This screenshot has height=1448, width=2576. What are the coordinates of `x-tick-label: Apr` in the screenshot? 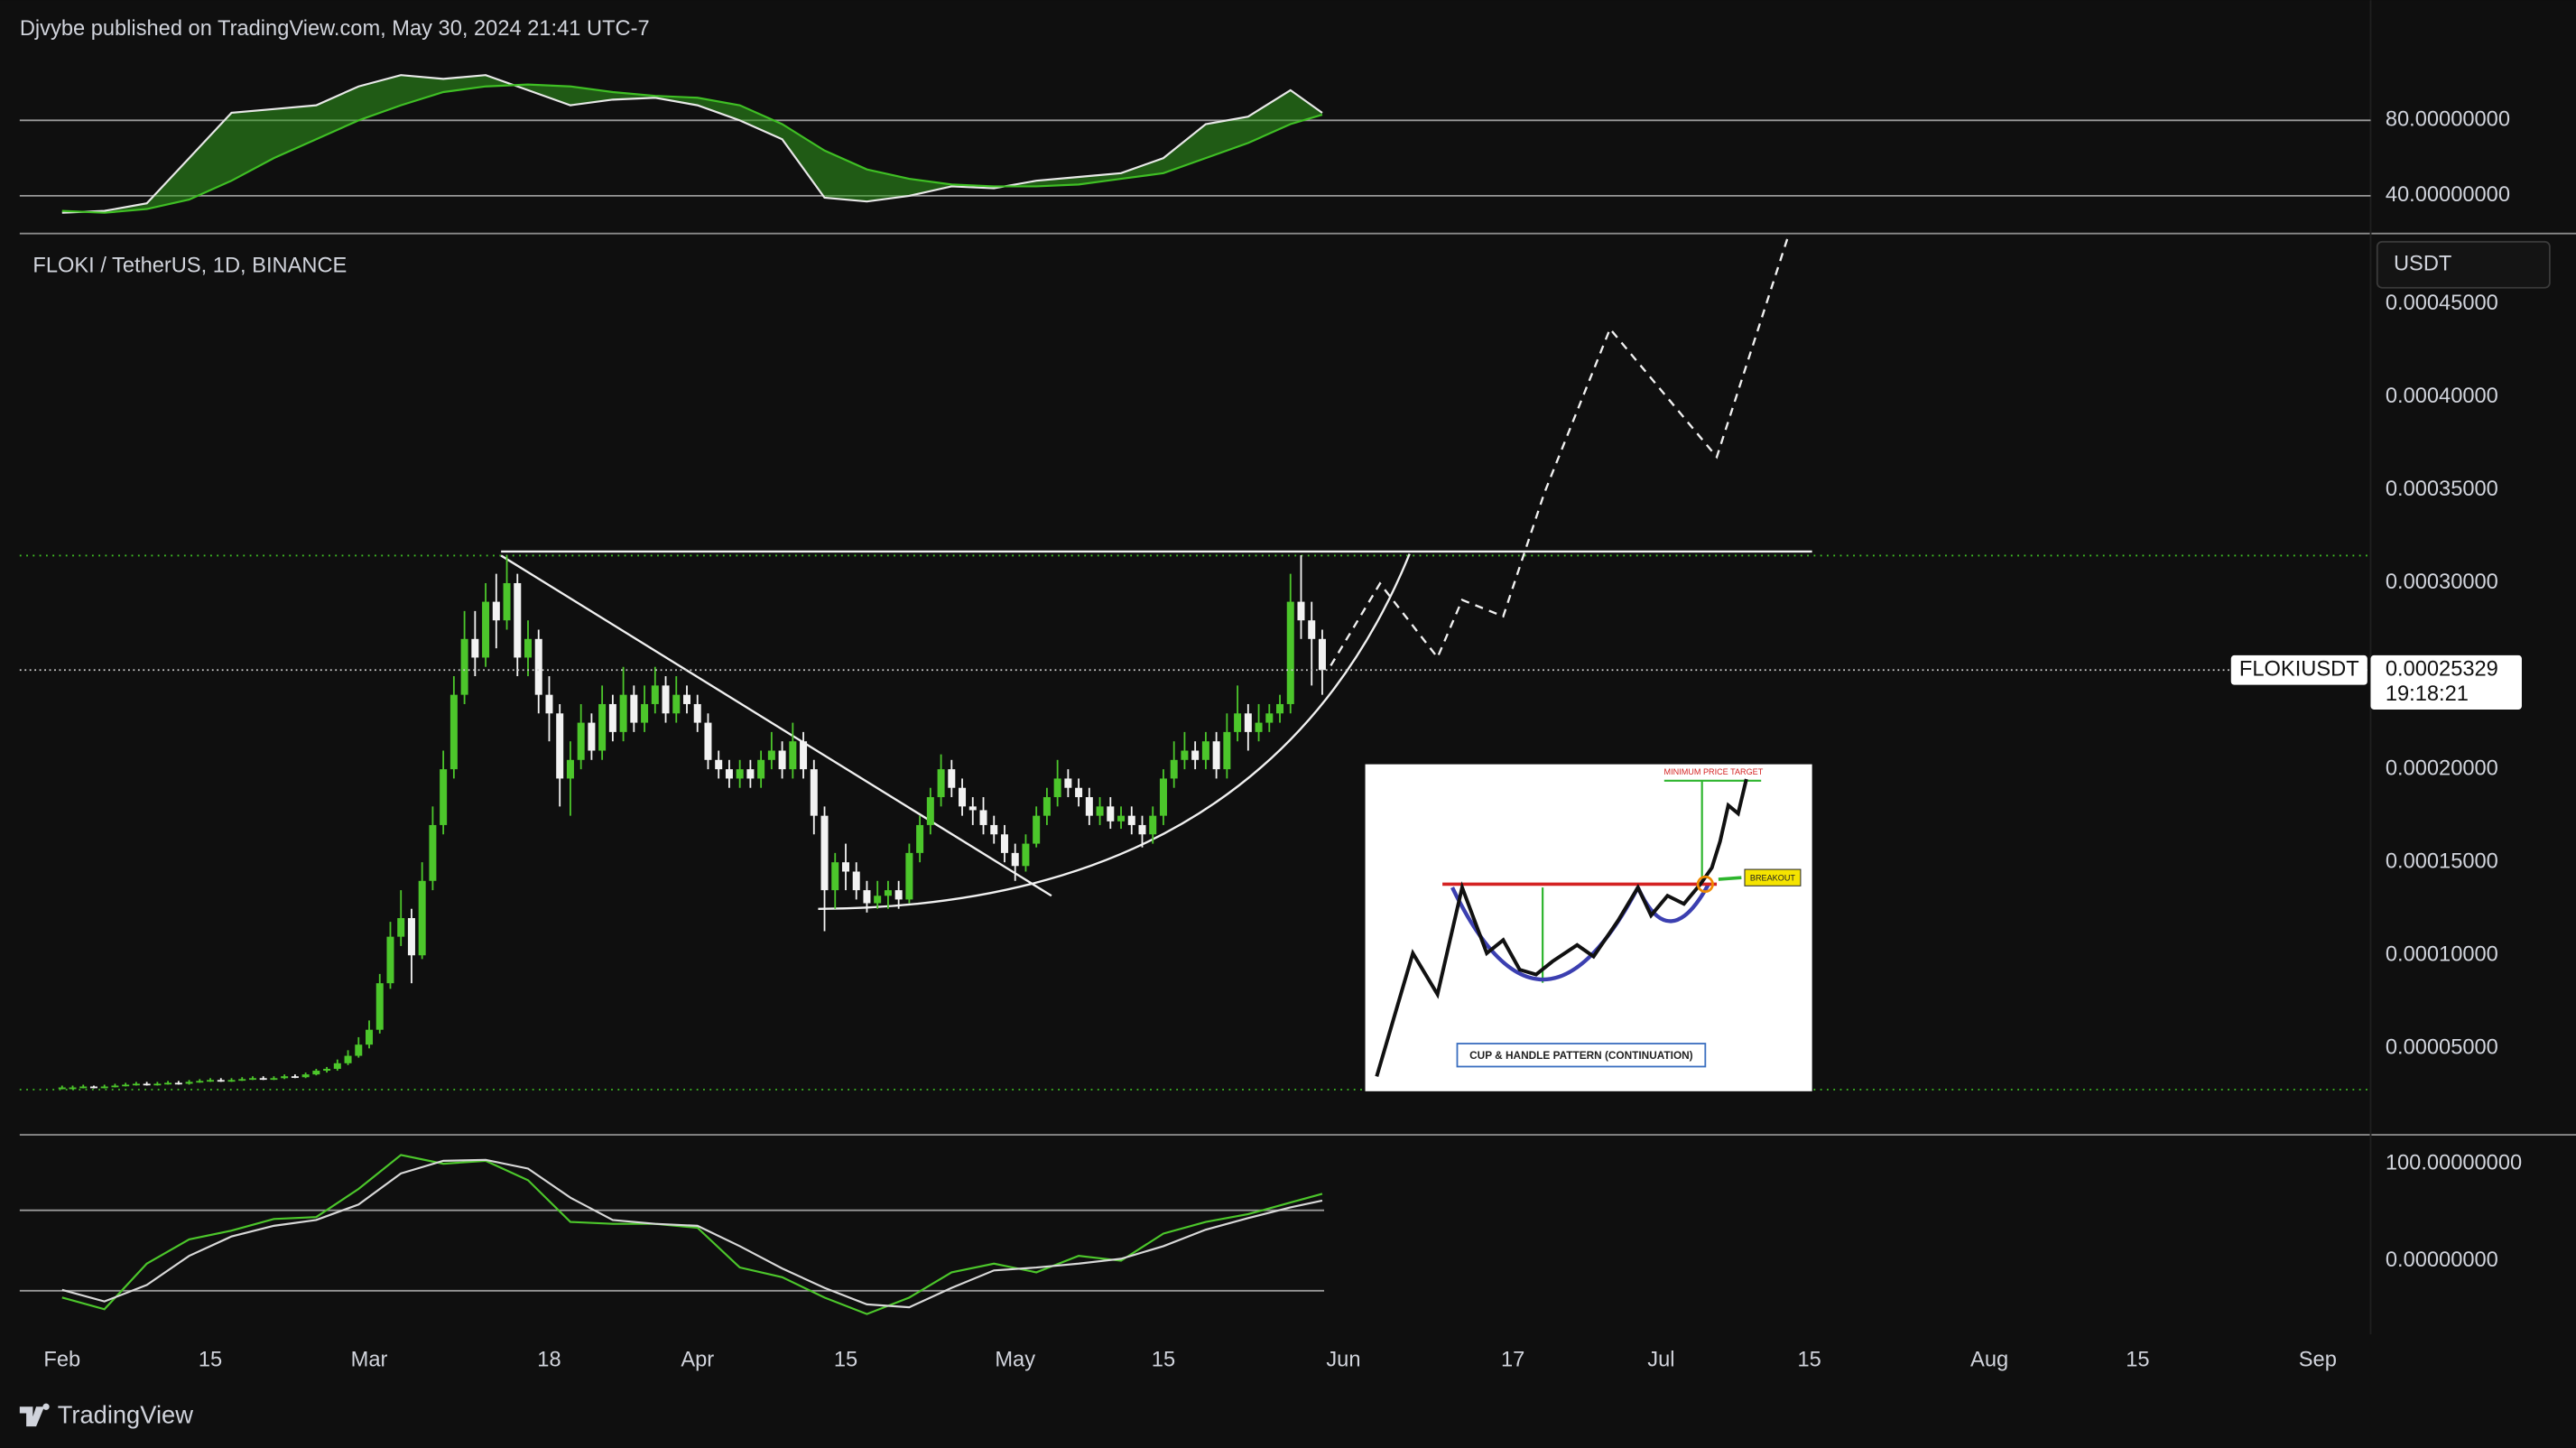 It's located at (698, 1360).